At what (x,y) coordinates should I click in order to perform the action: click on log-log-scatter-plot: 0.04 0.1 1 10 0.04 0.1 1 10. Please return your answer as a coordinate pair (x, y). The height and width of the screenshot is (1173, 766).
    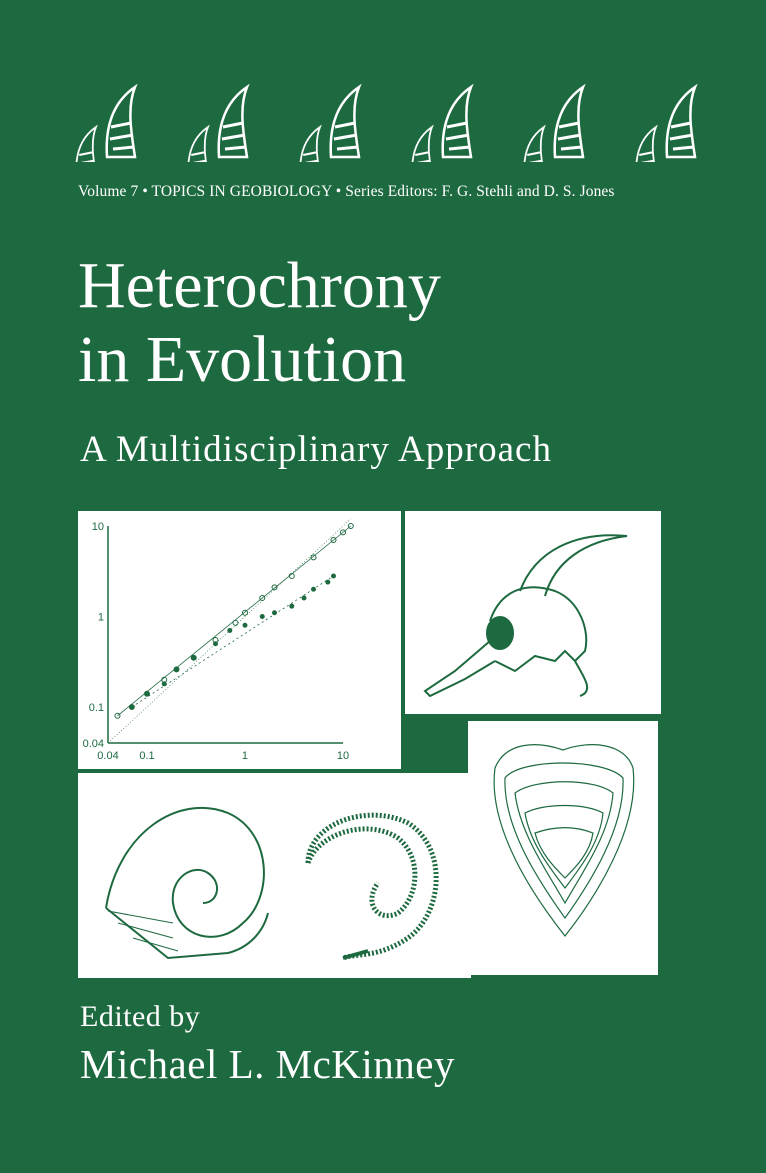
    Looking at the image, I should click on (218, 640).